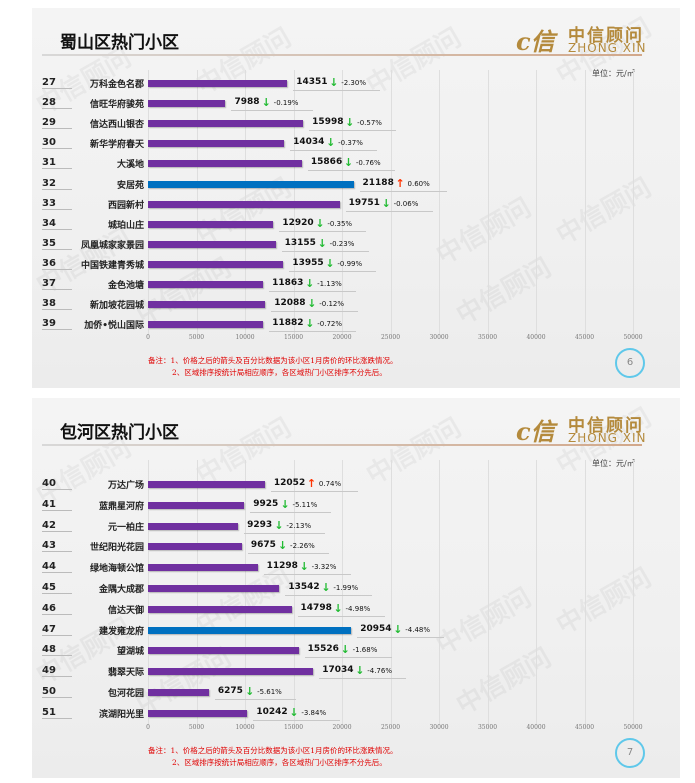 The image size is (695, 783). Describe the element at coordinates (57, 284) in the screenshot. I see `rank-number: 37` at that location.